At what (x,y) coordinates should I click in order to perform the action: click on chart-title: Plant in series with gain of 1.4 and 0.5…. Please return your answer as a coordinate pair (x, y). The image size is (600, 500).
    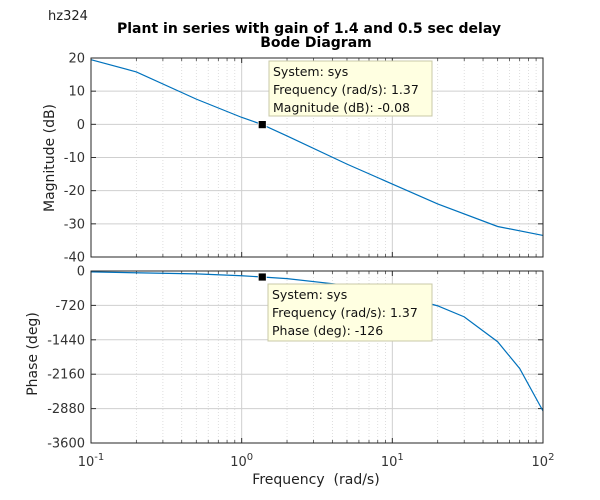
    Looking at the image, I should click on (309, 29).